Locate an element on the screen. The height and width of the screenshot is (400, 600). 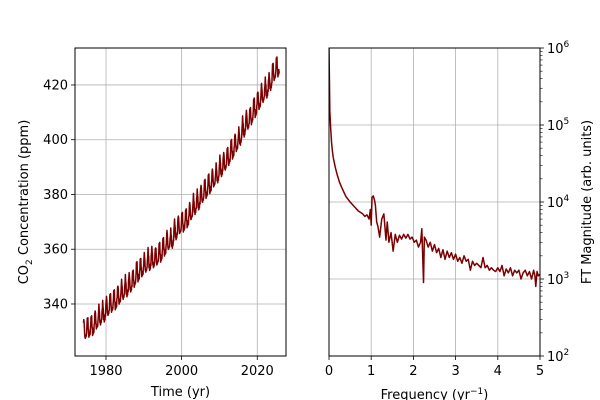
x-tick-label: 1 is located at coordinates (371, 371).